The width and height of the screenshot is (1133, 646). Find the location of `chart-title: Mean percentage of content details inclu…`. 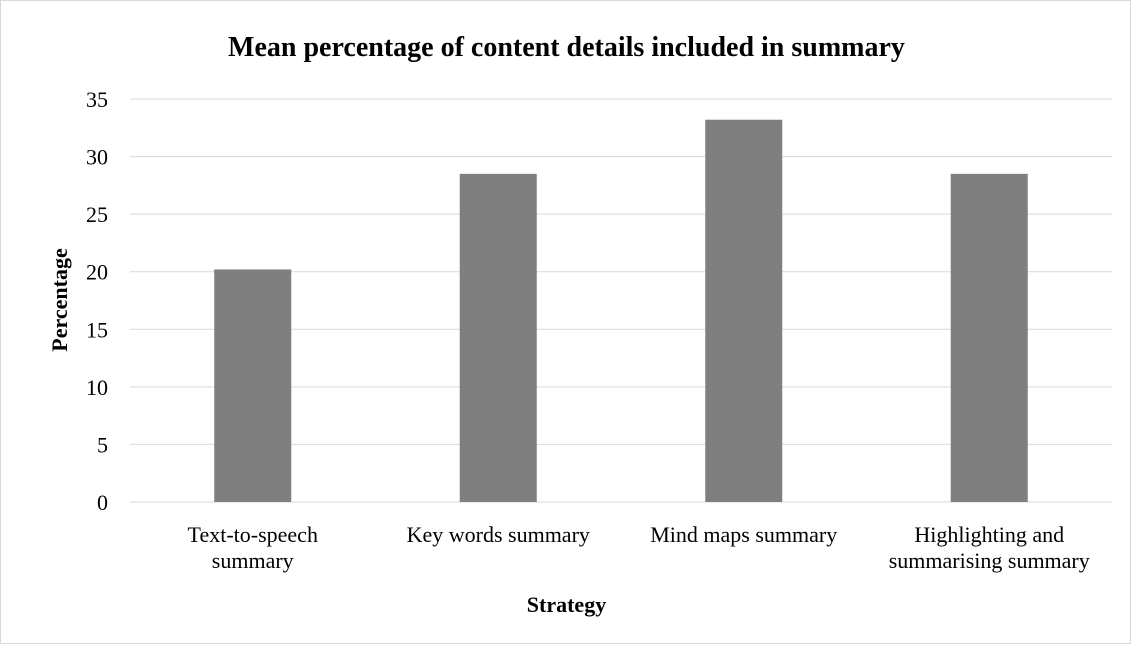

chart-title: Mean percentage of content details inclu… is located at coordinates (566, 47).